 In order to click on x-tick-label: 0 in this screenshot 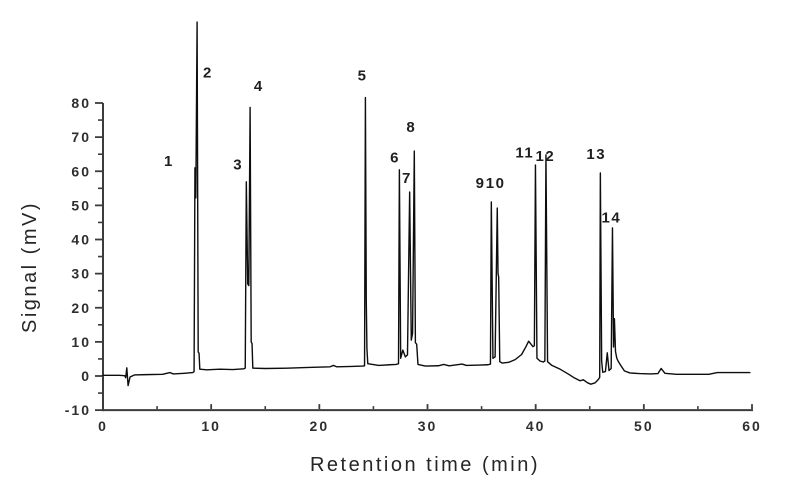, I will do `click(103, 426)`.